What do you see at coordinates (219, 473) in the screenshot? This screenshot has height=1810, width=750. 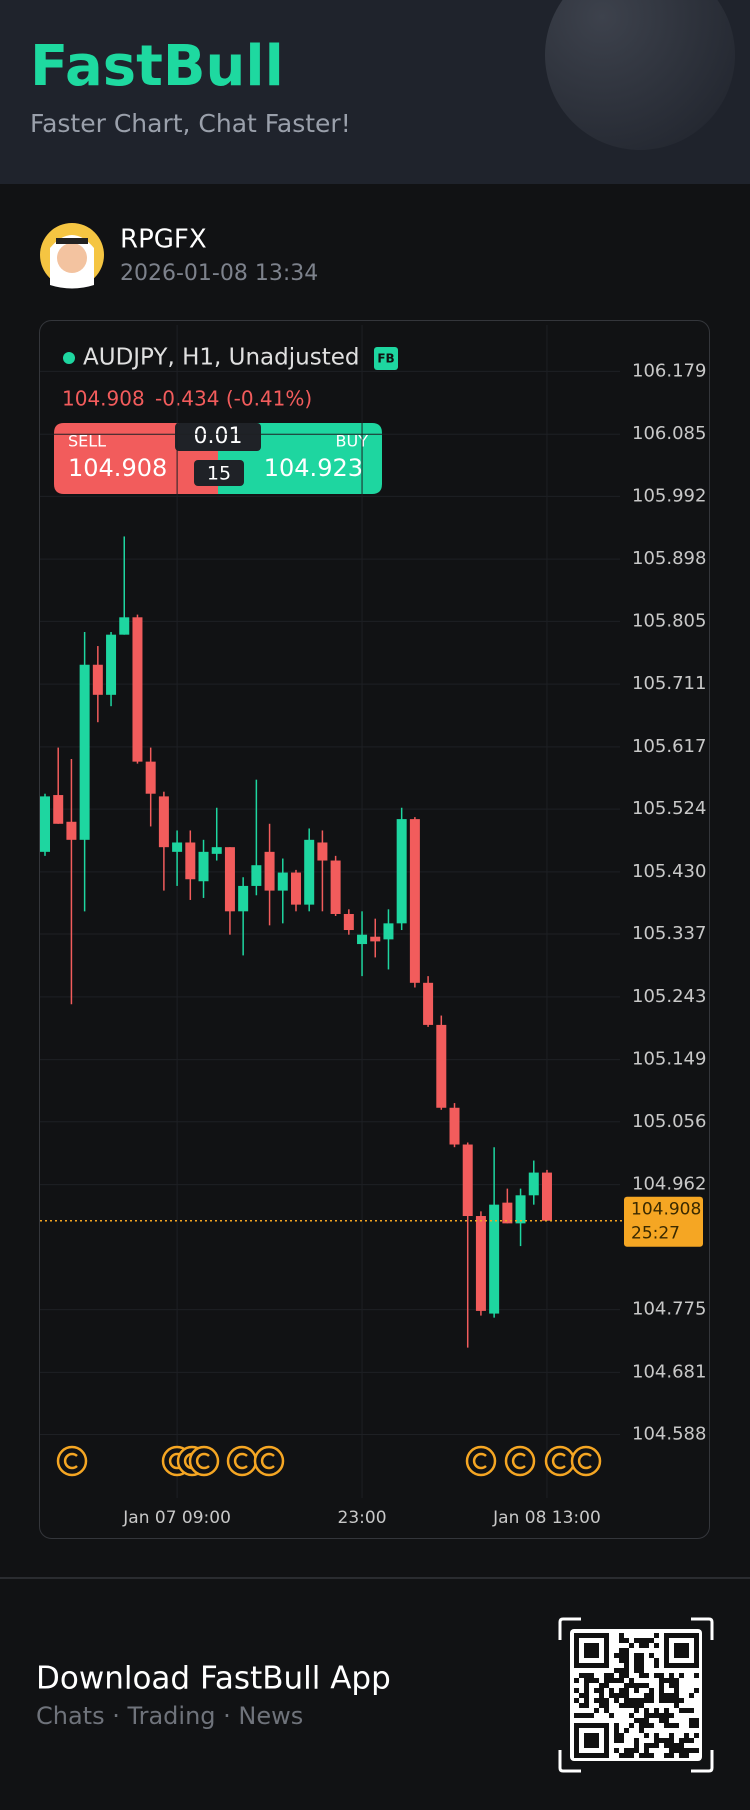 I see `spread-box` at bounding box center [219, 473].